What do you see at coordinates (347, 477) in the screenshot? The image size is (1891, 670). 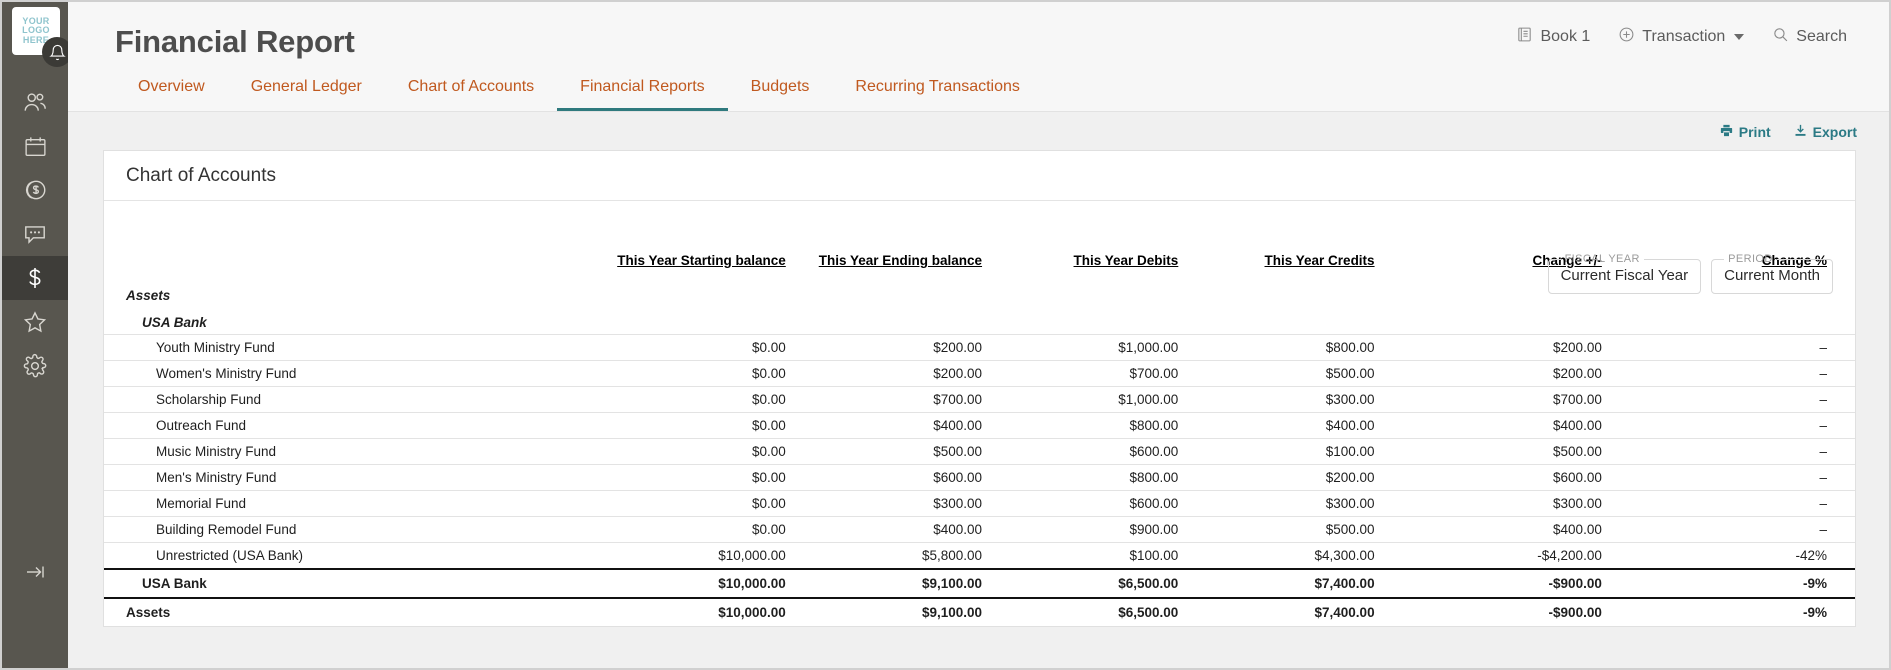 I see `account-name: Men's Ministry Fund` at bounding box center [347, 477].